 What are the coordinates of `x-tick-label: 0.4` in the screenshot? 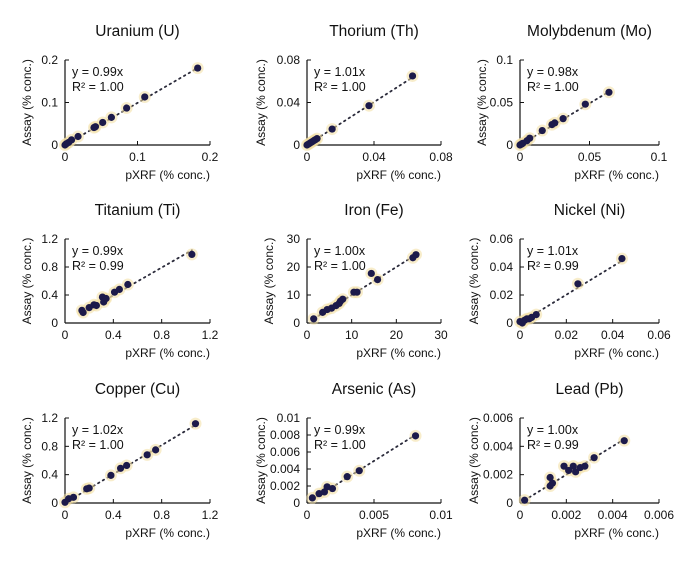 It's located at (113, 515).